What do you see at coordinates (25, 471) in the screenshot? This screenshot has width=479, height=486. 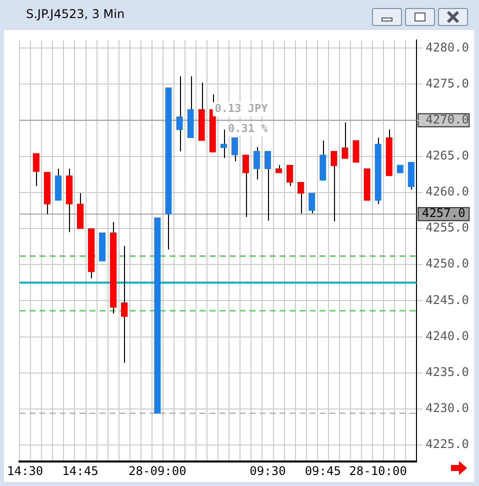 I see `x-tick-label: 14:30` at bounding box center [25, 471].